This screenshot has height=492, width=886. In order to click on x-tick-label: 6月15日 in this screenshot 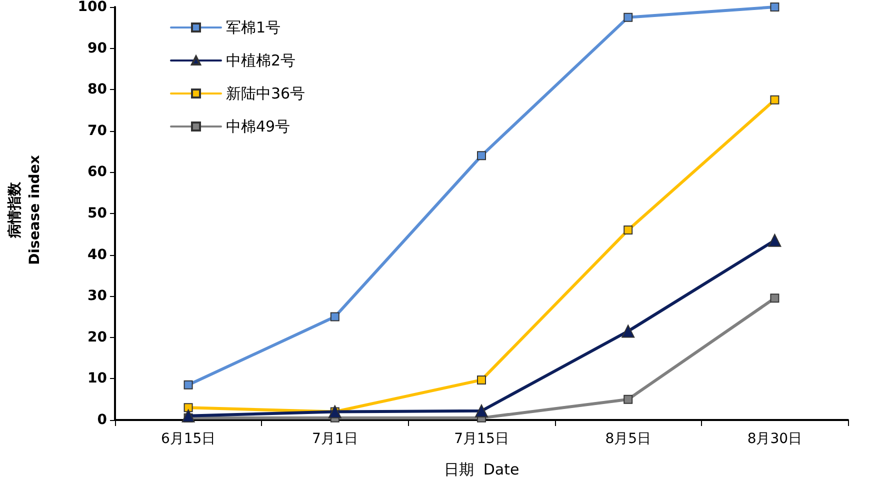, I will do `click(188, 439)`.